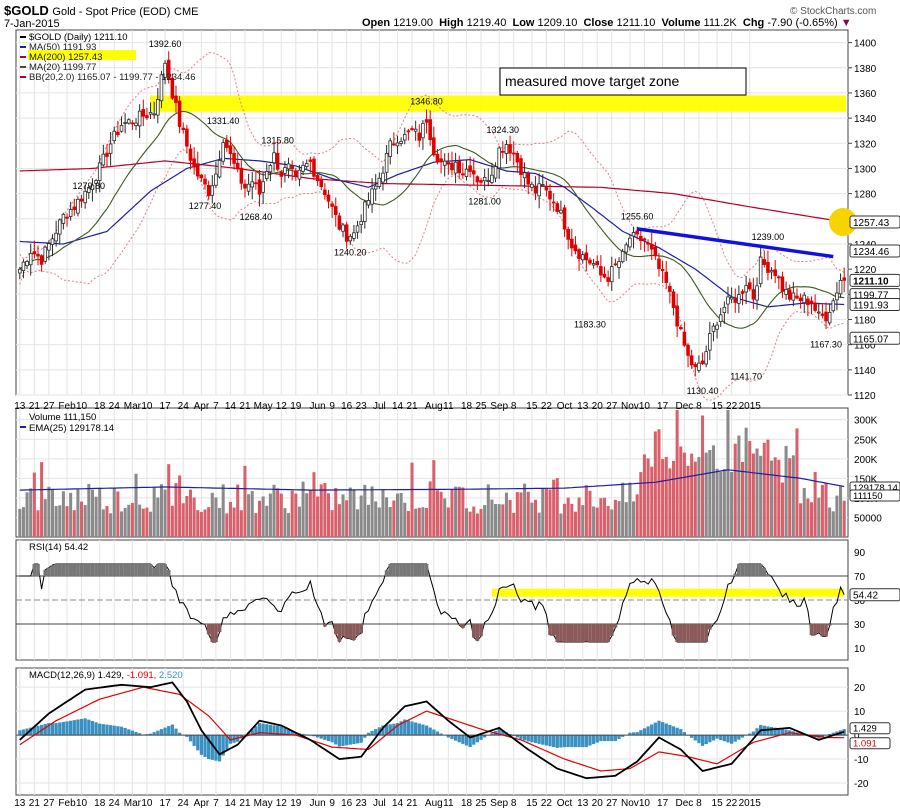 This screenshot has width=900, height=811. Describe the element at coordinates (347, 803) in the screenshot. I see `x-tick-label-bottom: 16` at that location.